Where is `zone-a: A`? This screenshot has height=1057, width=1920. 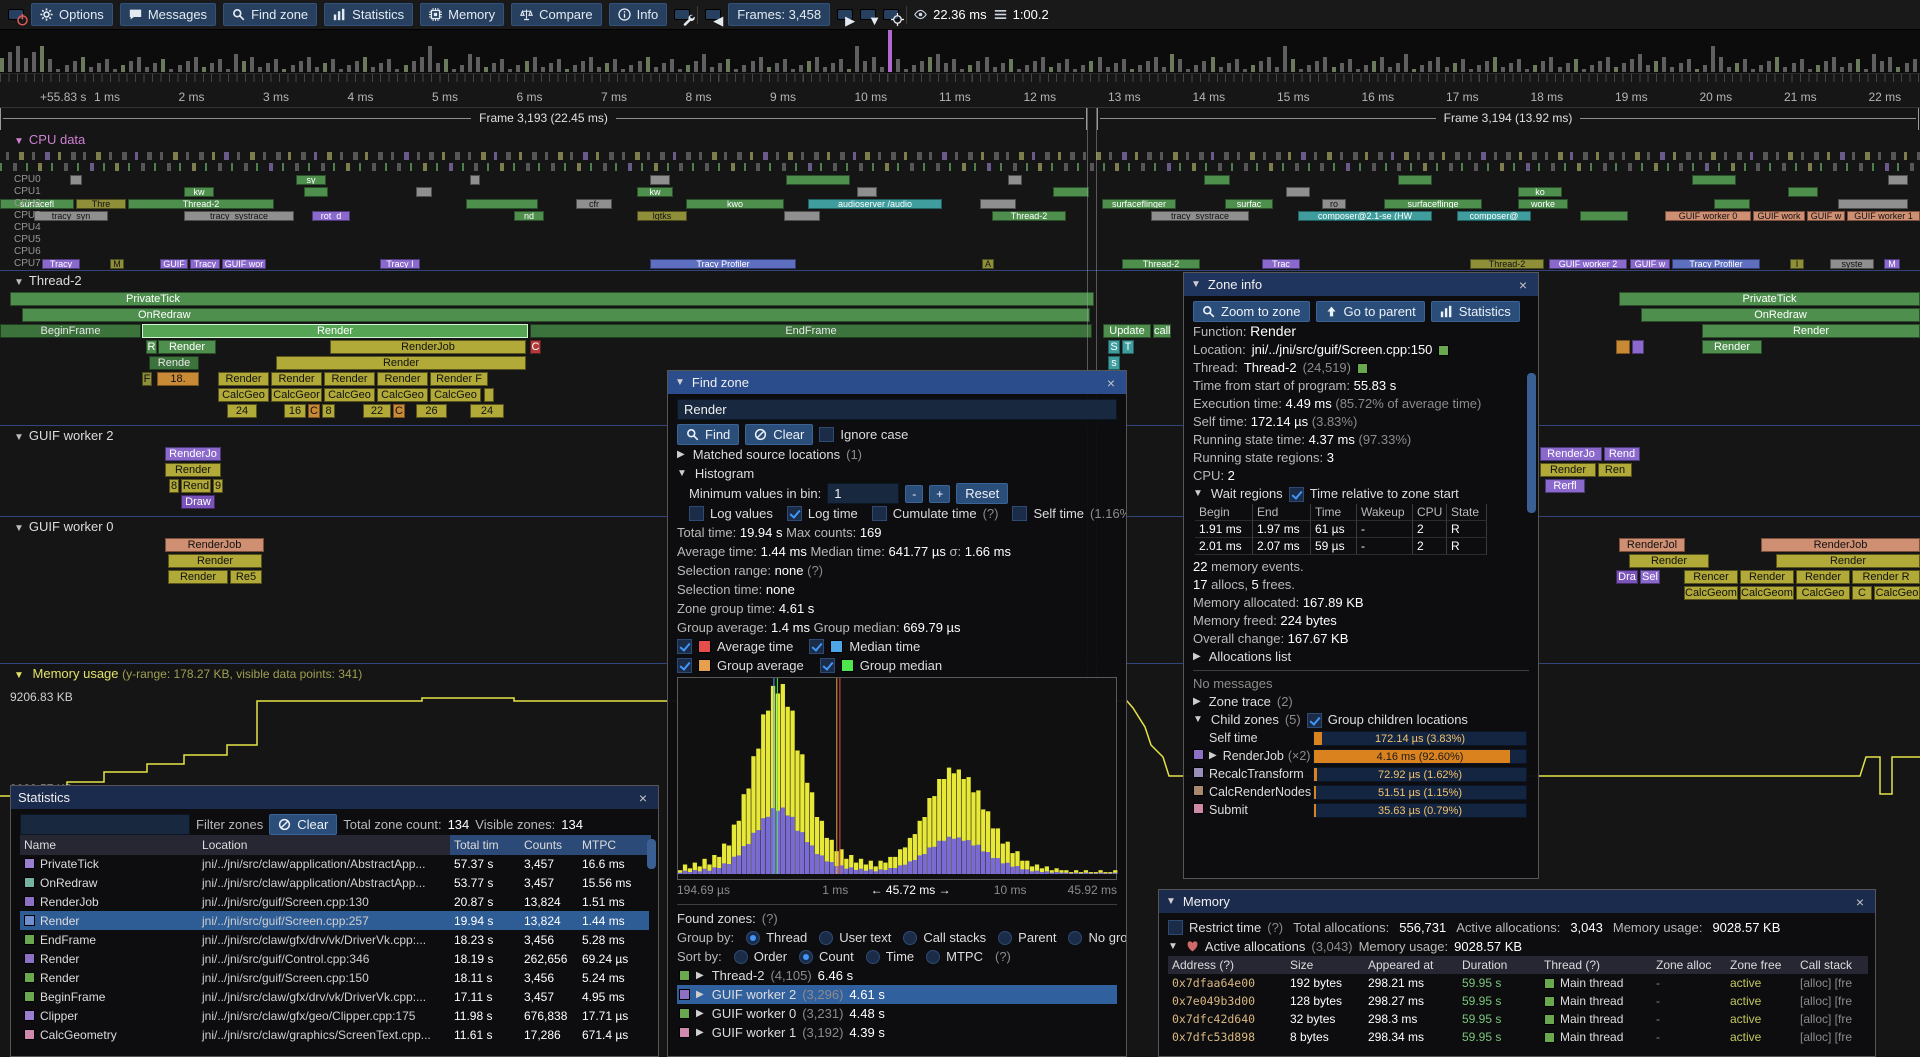
zone-a: A is located at coordinates (988, 264).